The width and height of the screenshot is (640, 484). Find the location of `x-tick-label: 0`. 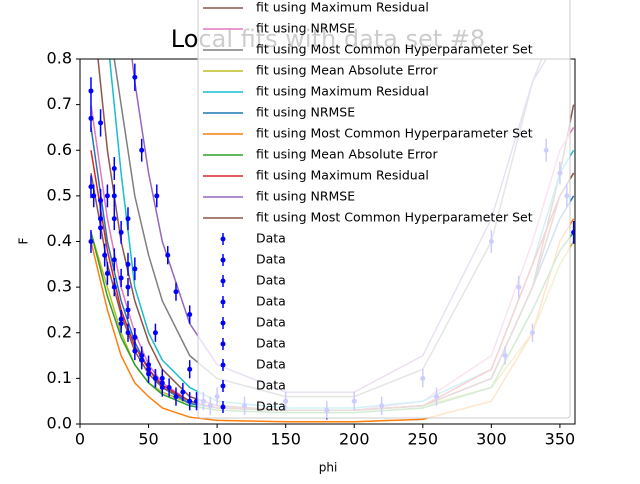

x-tick-label: 0 is located at coordinates (80, 439).